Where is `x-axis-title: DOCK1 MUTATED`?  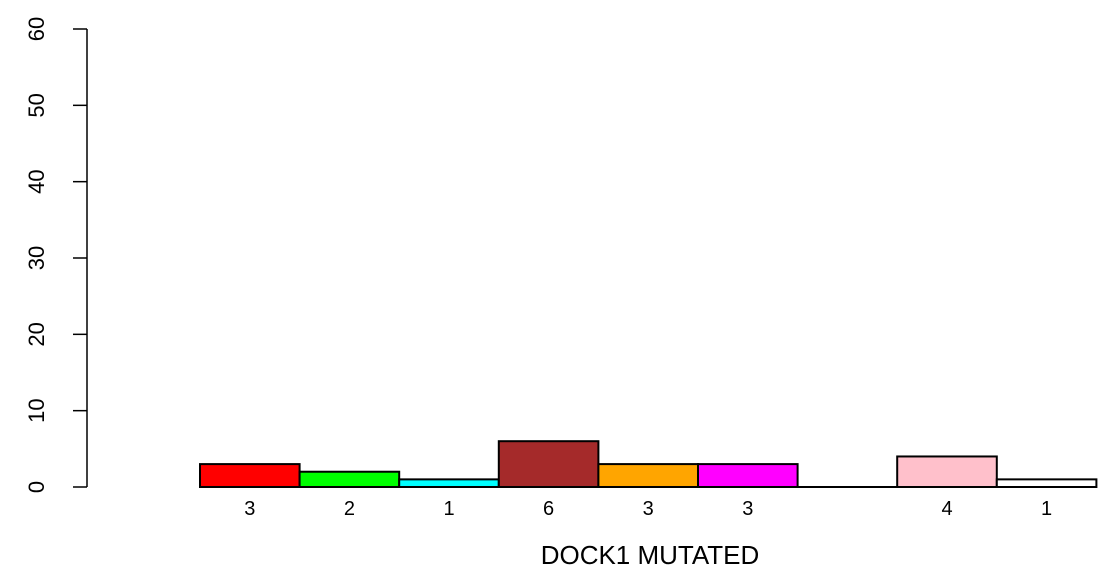 x-axis-title: DOCK1 MUTATED is located at coordinates (650, 555).